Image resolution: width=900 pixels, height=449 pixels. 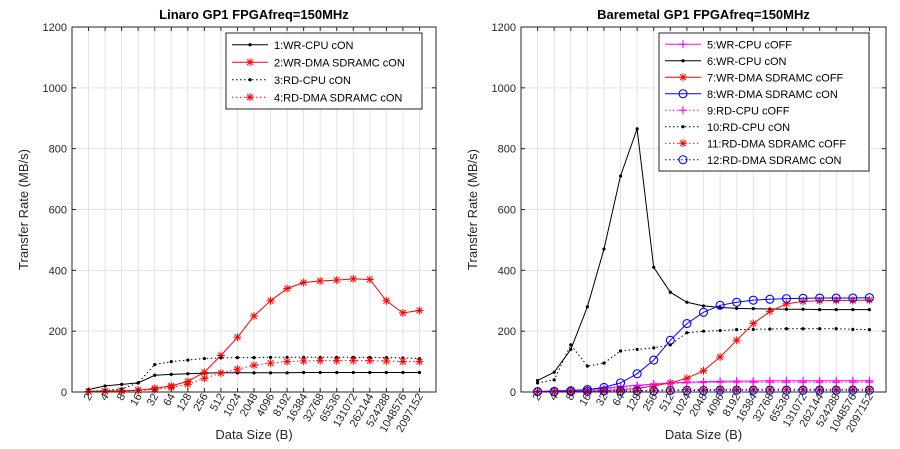 I want to click on legend-entry: 7:WR-DMA SDRAMC cOFF, so click(x=754, y=78).